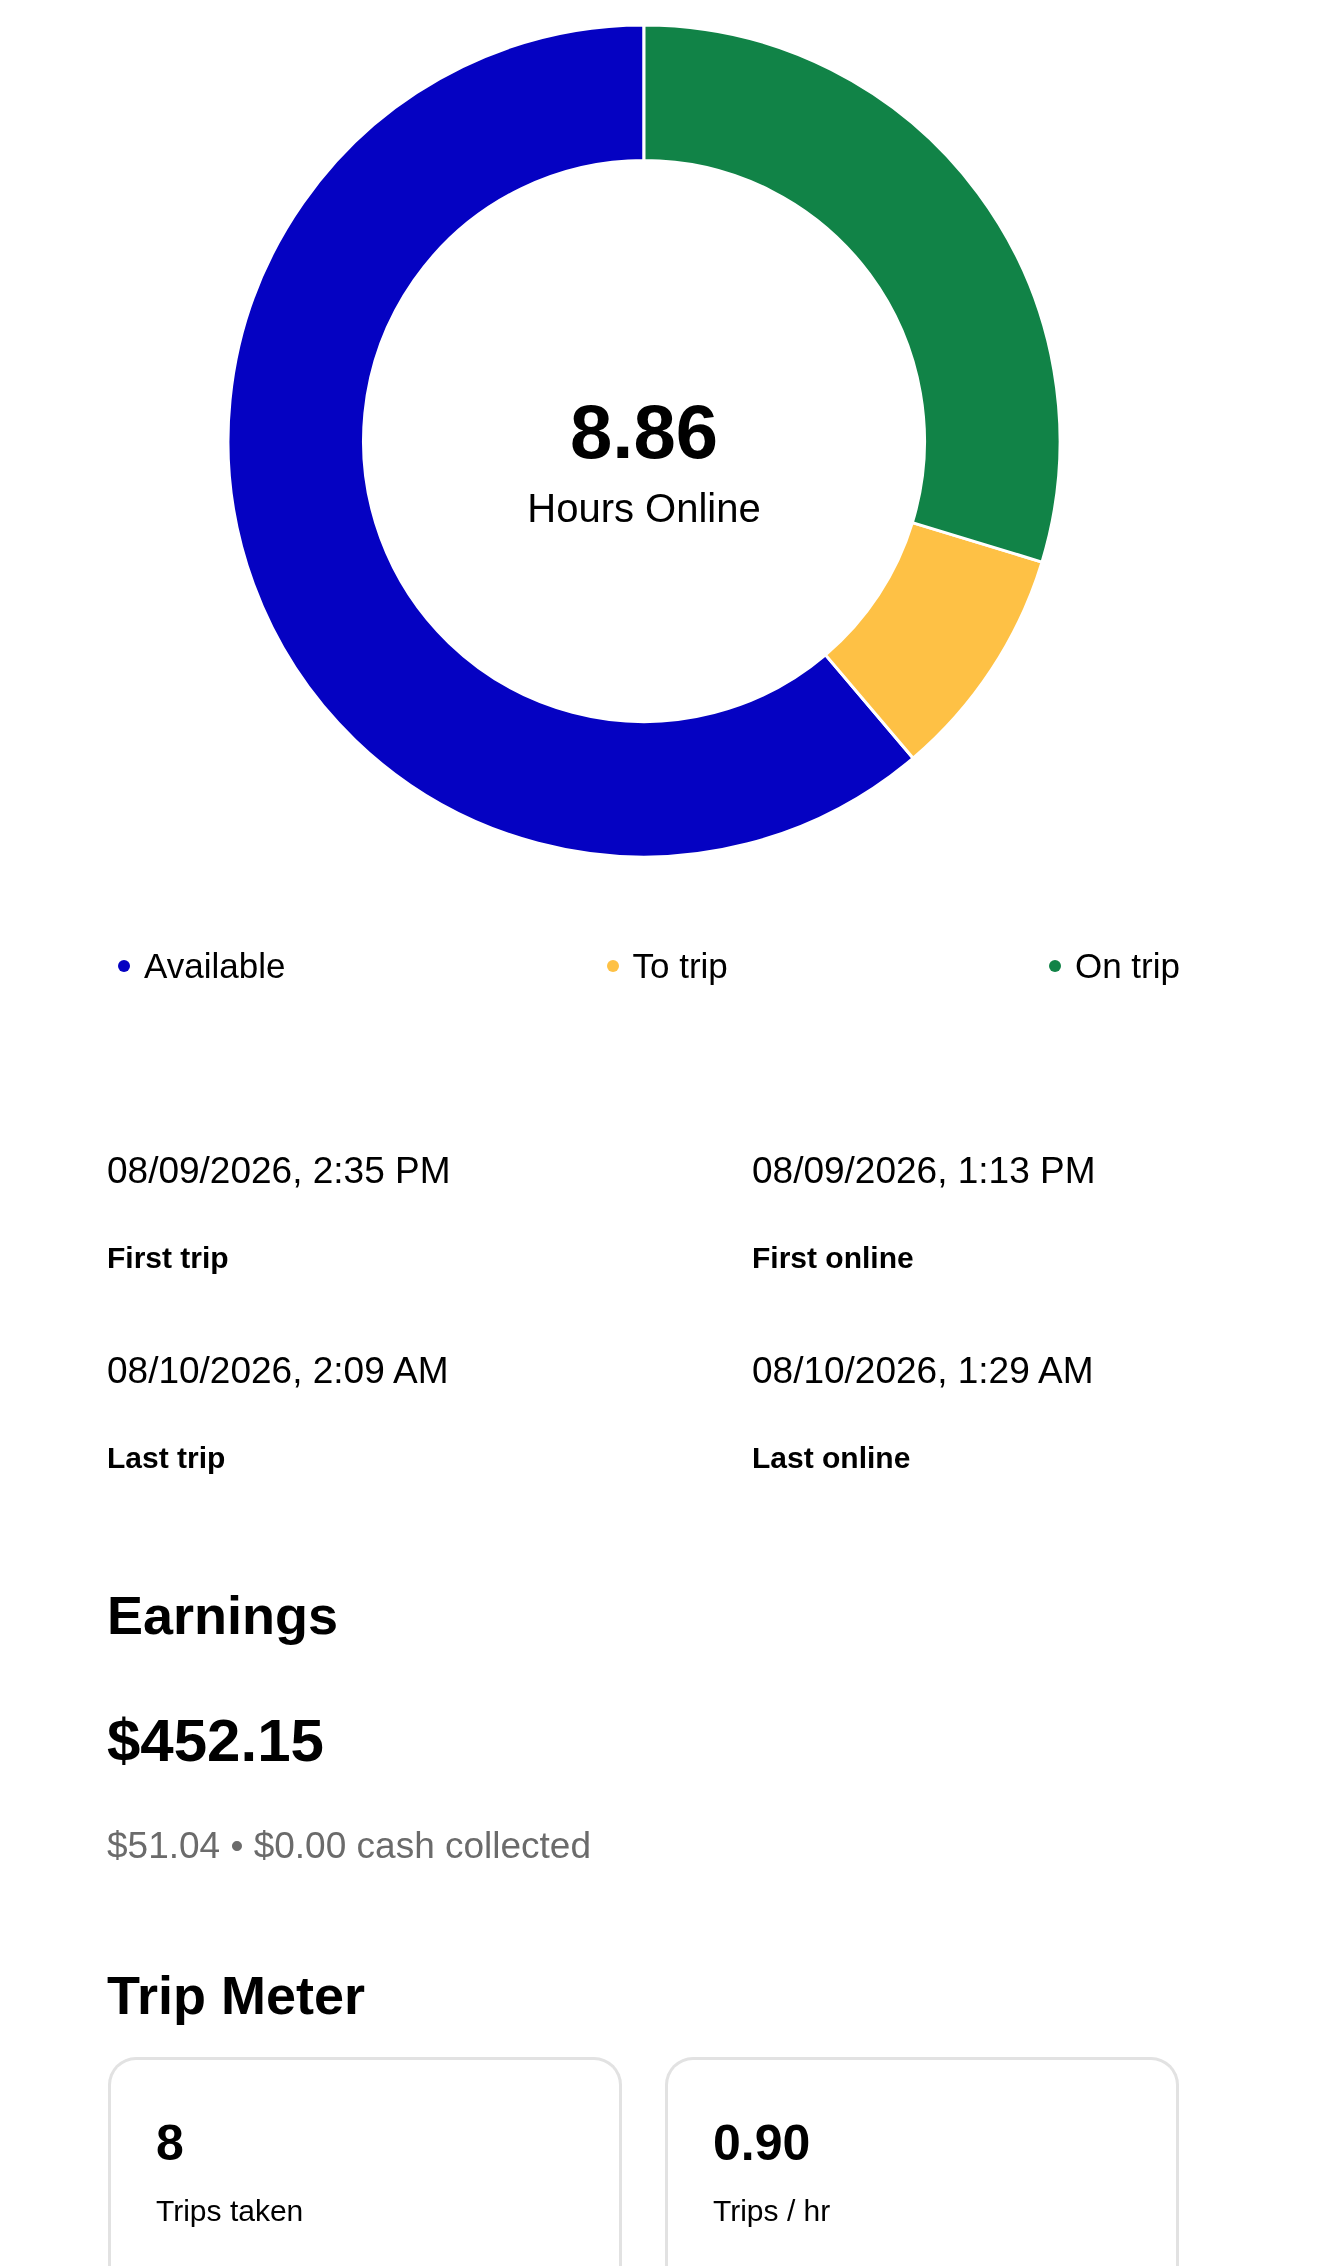  What do you see at coordinates (831, 1458) in the screenshot?
I see `text: Last online` at bounding box center [831, 1458].